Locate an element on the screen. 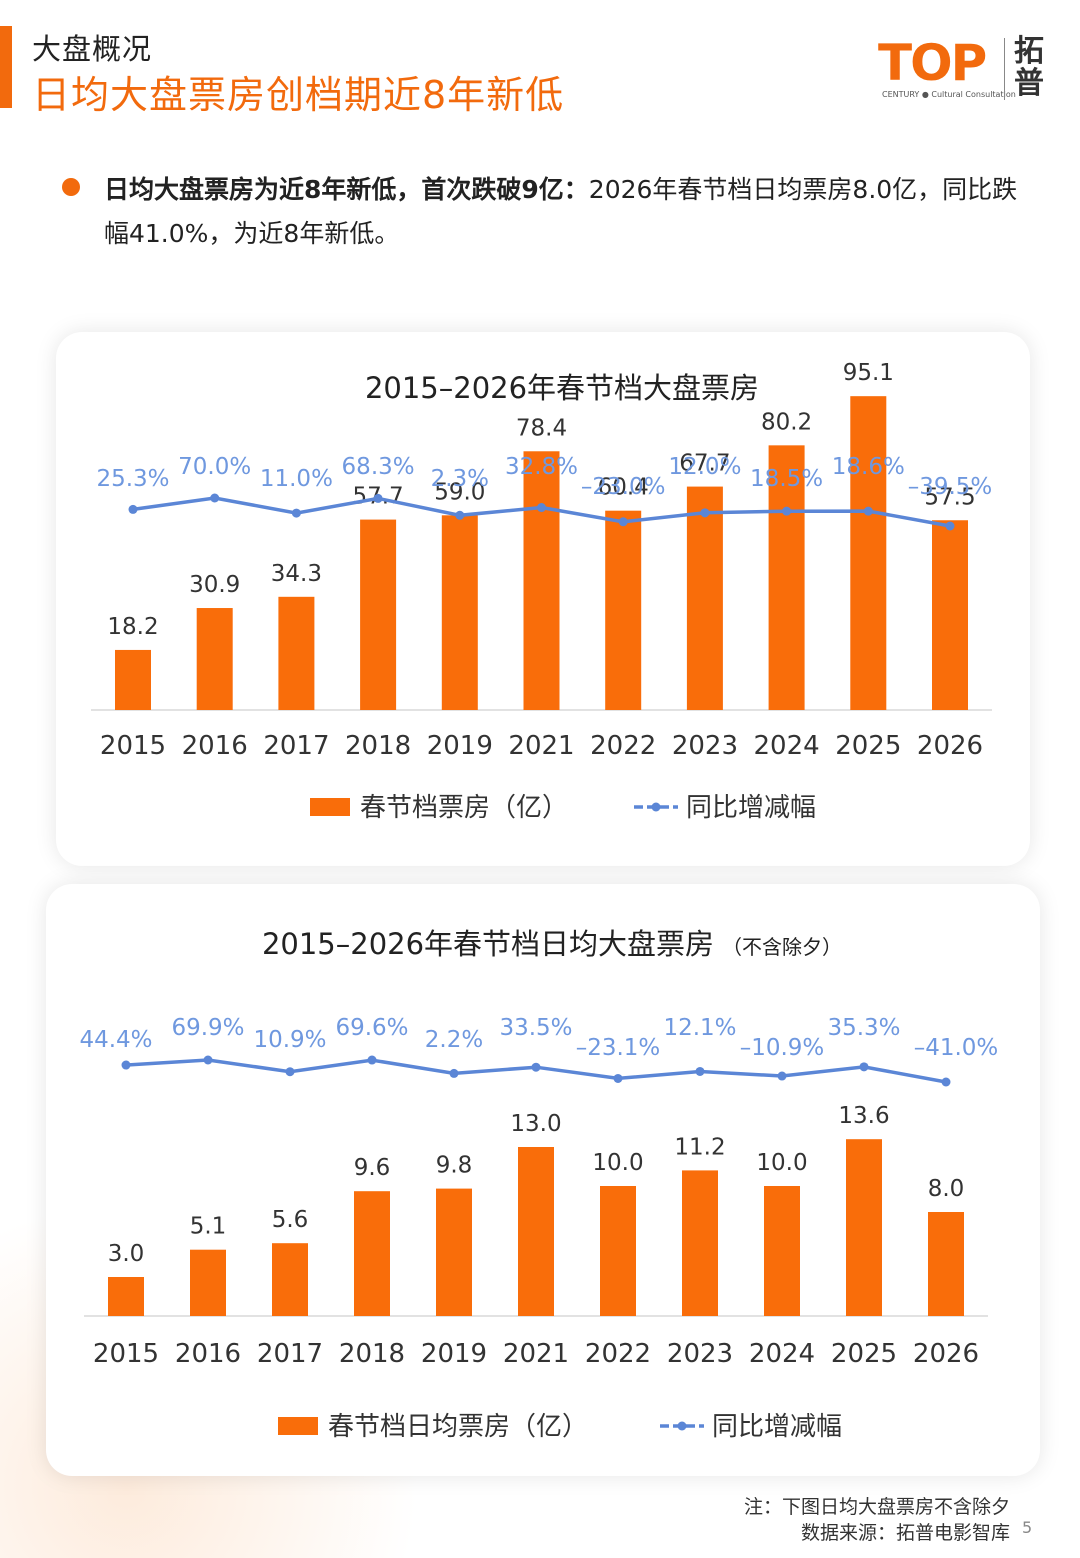 Image resolution: width=1080 pixels, height=1558 pixels. x-tick-label: 2019 is located at coordinates (454, 1354).